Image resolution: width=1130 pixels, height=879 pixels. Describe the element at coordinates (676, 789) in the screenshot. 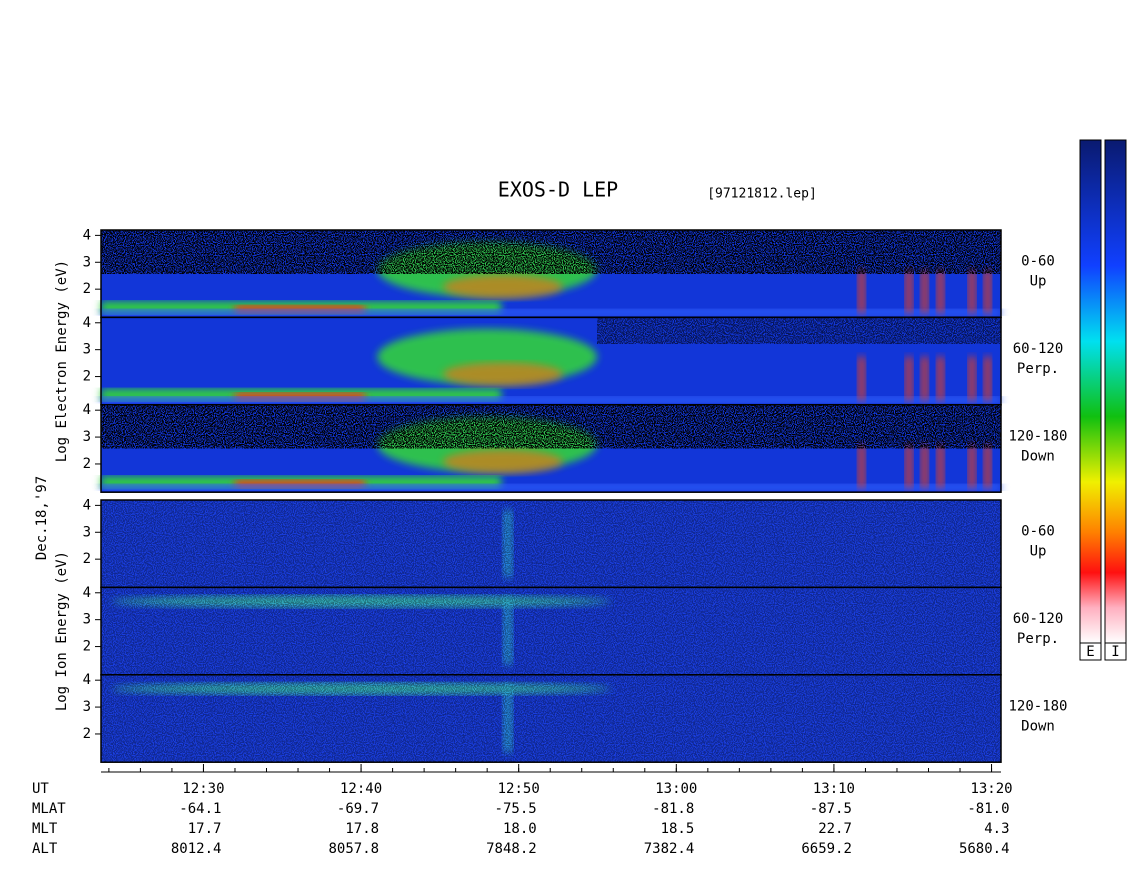

I see `x-tick-label: 13:00` at that location.